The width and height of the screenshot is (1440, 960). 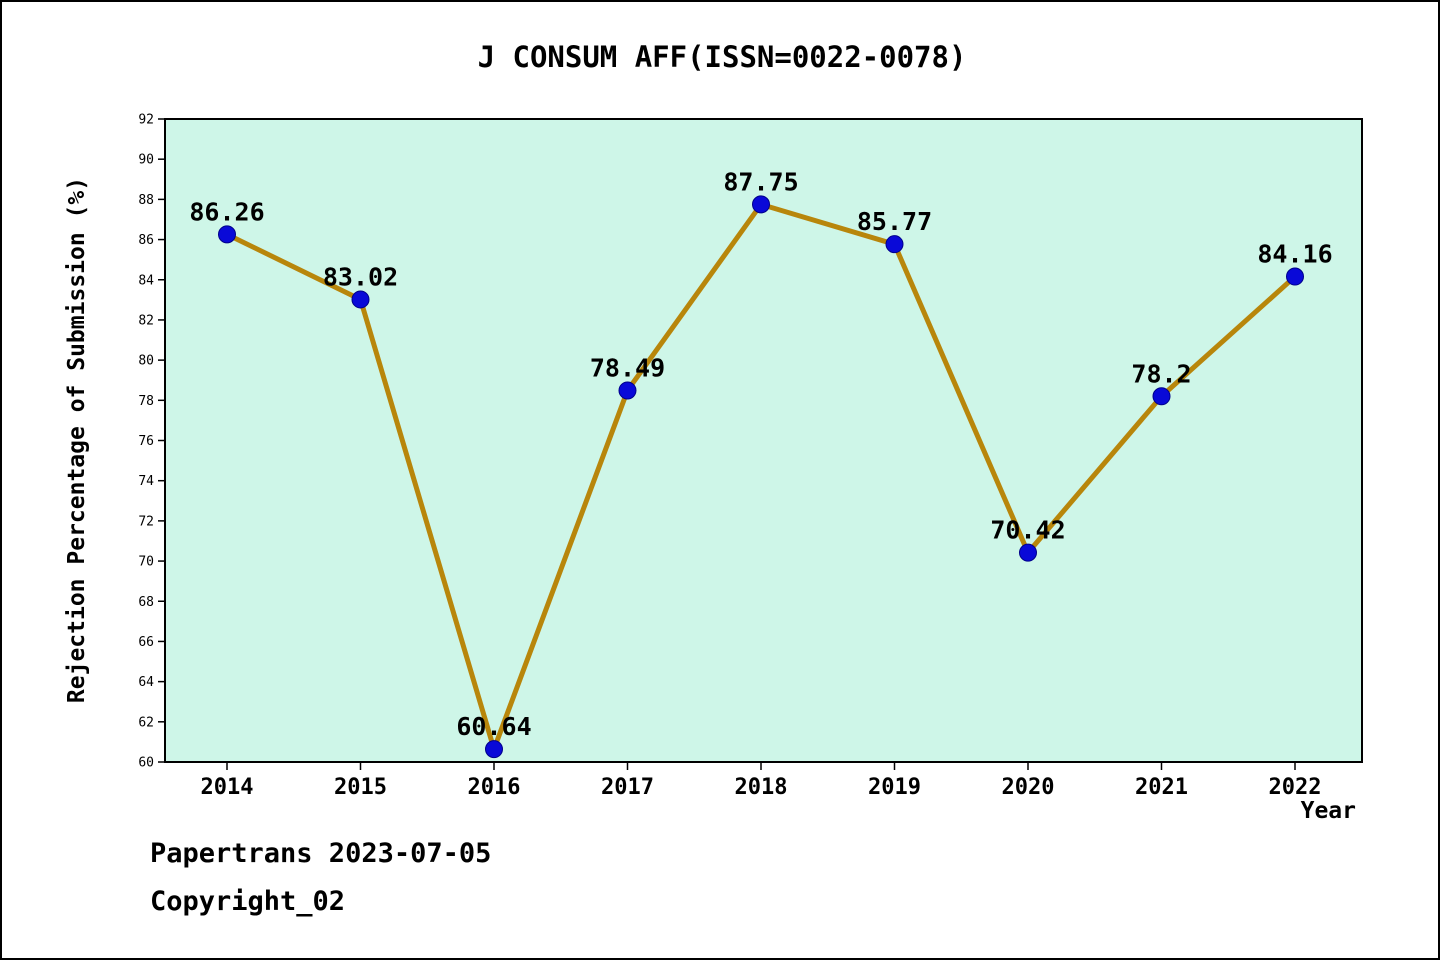 I want to click on y-tick-label: 90, so click(x=146, y=160).